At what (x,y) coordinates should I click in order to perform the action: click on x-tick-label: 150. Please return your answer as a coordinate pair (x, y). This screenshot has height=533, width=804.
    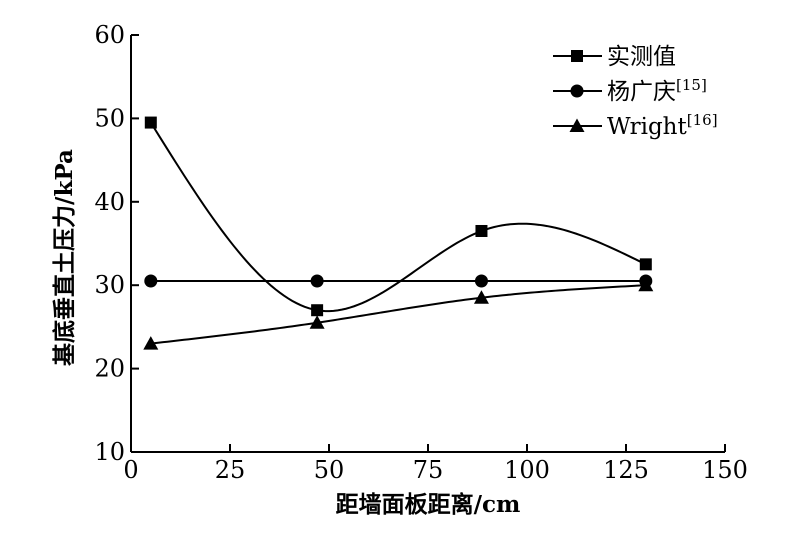
    Looking at the image, I should click on (725, 470).